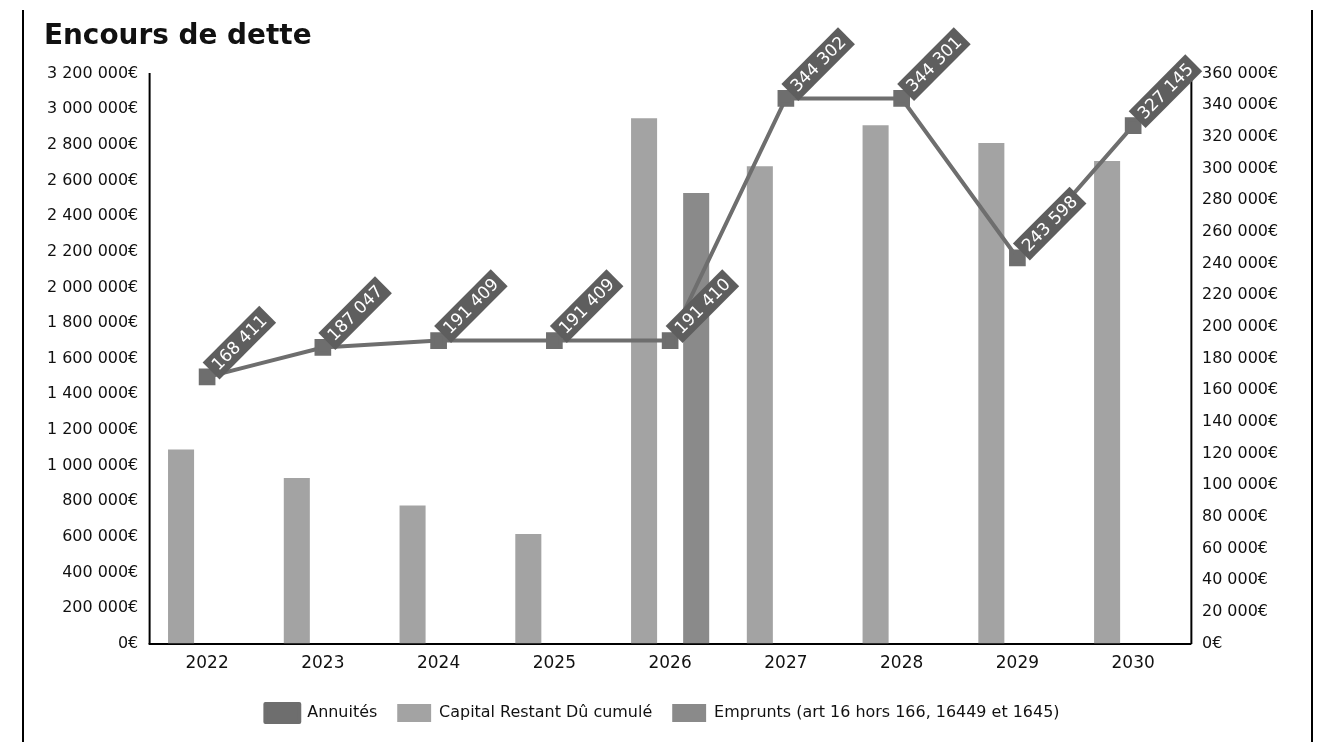 This screenshot has width=1327, height=756. I want to click on y-tick-label: 800 000€, so click(100, 500).